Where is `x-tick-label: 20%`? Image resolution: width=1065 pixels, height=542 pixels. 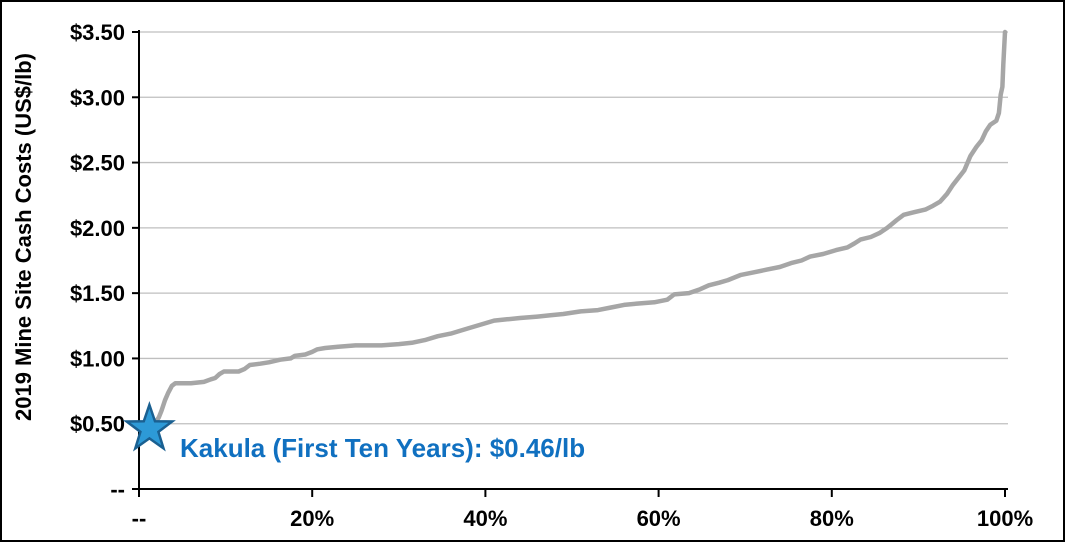 x-tick-label: 20% is located at coordinates (312, 518).